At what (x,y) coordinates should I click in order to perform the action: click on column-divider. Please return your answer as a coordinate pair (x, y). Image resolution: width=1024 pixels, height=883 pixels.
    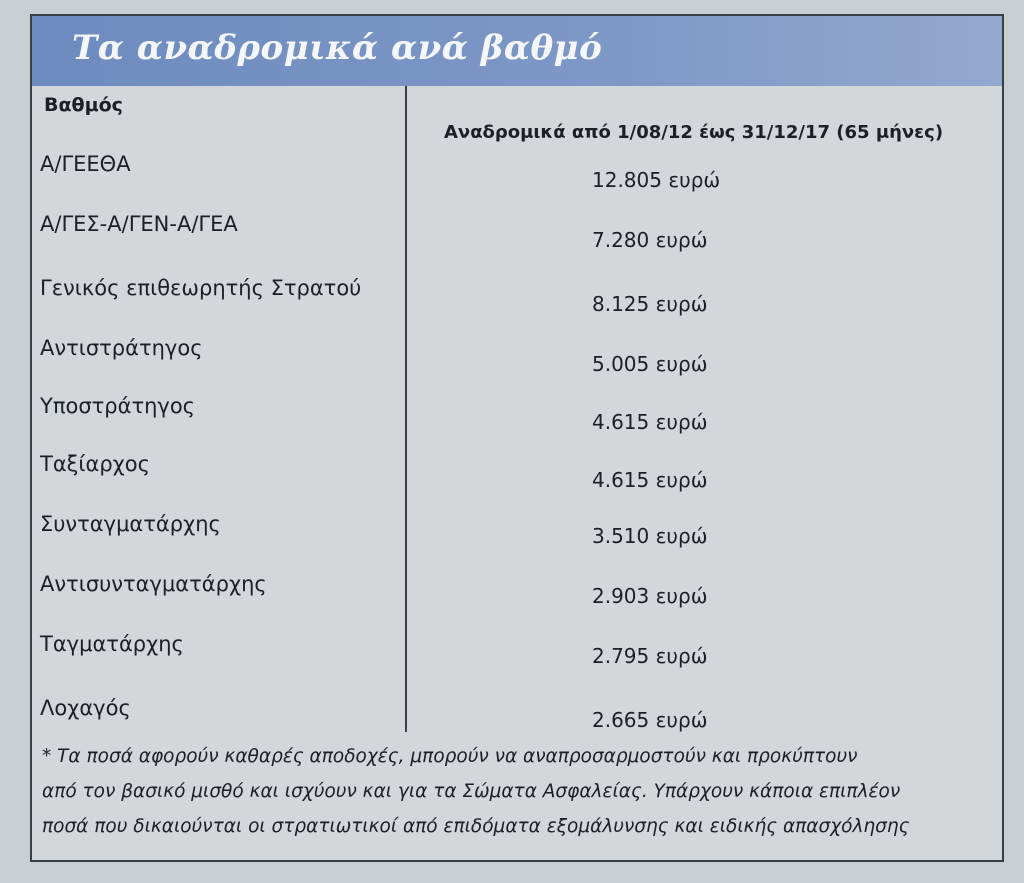
    Looking at the image, I should click on (406, 409).